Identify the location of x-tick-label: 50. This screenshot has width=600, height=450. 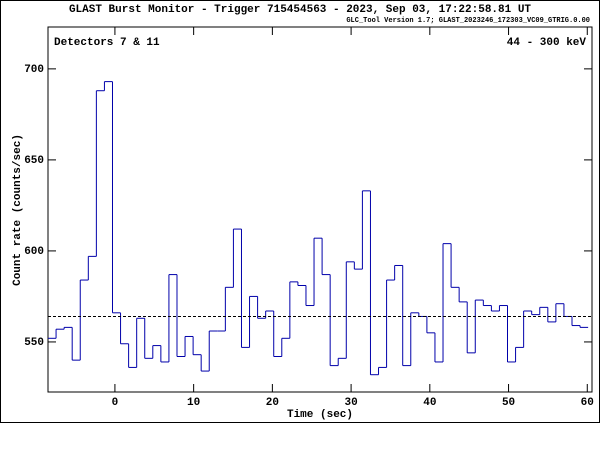
(508, 403).